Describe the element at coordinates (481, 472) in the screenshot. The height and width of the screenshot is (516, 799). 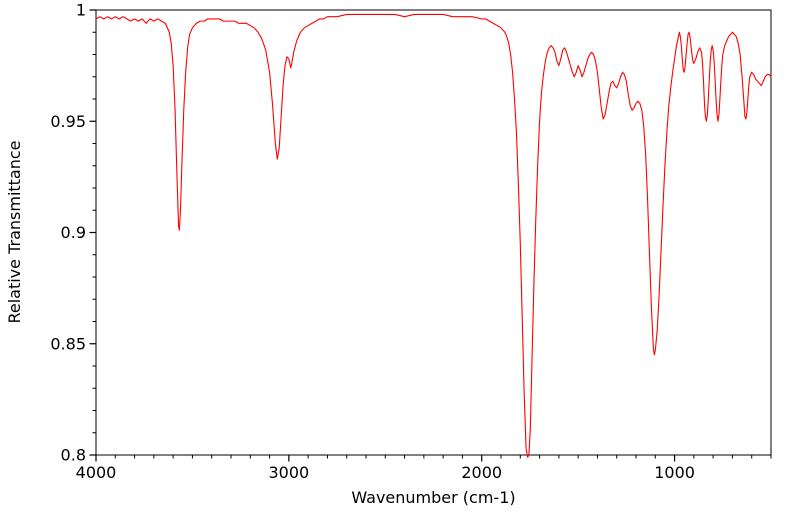
I see `x-tick-label: 2000` at that location.